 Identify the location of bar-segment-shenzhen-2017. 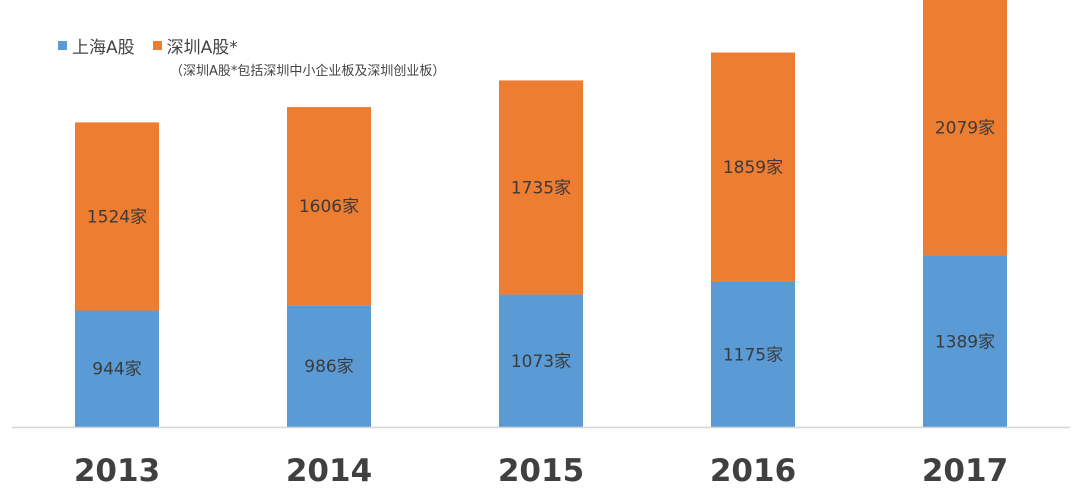
(965, 128).